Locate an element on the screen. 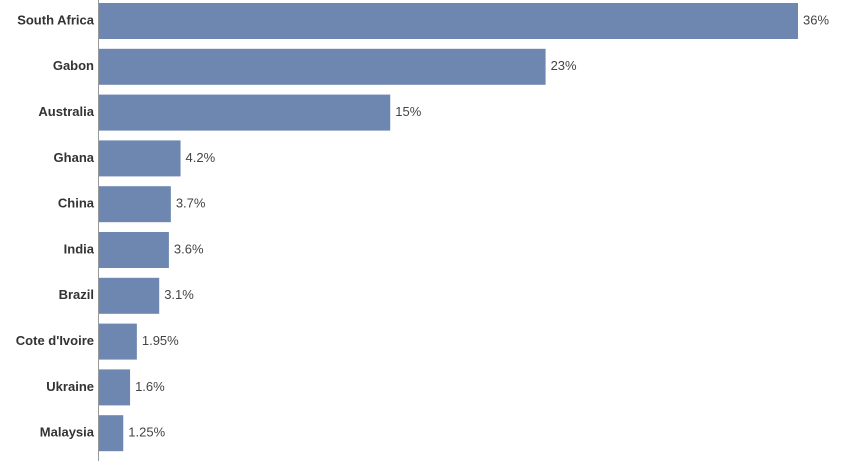  value-label: 23% is located at coordinates (564, 65).